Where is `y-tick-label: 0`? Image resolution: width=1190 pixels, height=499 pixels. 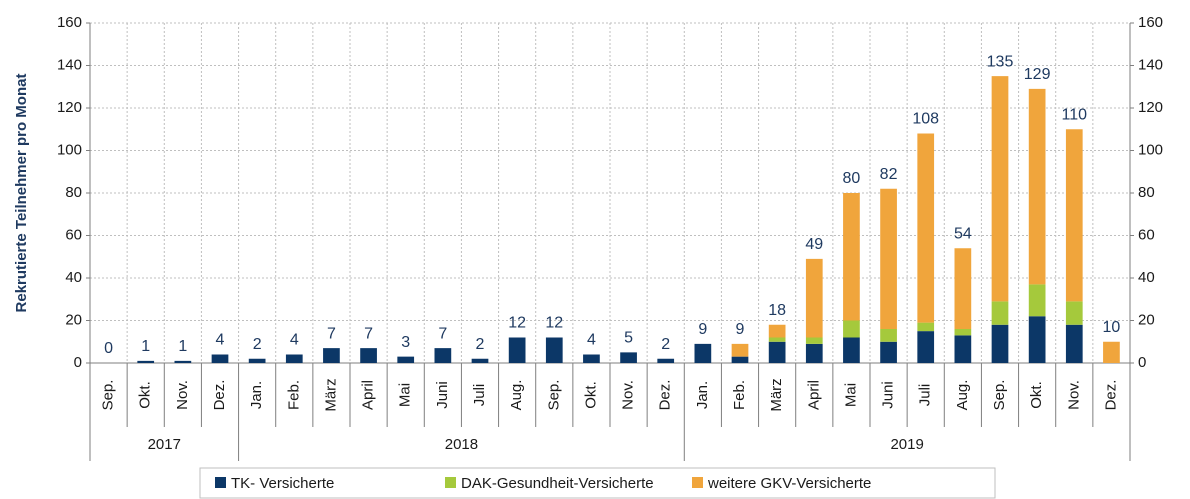
y-tick-label: 0 is located at coordinates (78, 362).